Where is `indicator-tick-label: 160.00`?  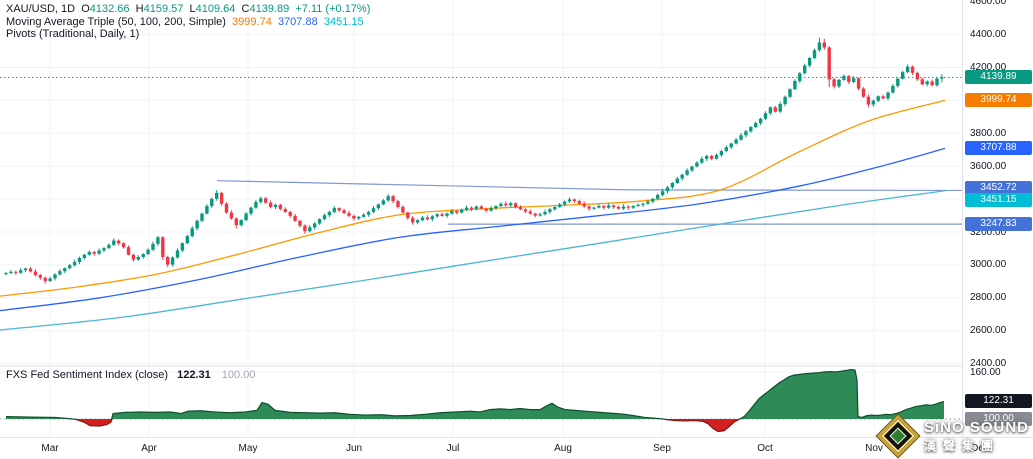
indicator-tick-label: 160.00 is located at coordinates (985, 372).